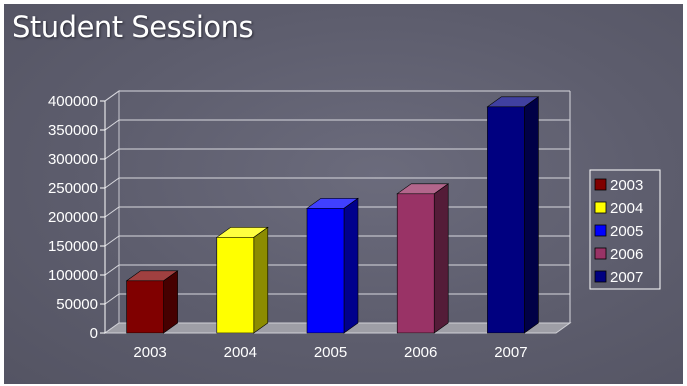 Image resolution: width=687 pixels, height=386 pixels. I want to click on bar-side-2005, so click(351, 265).